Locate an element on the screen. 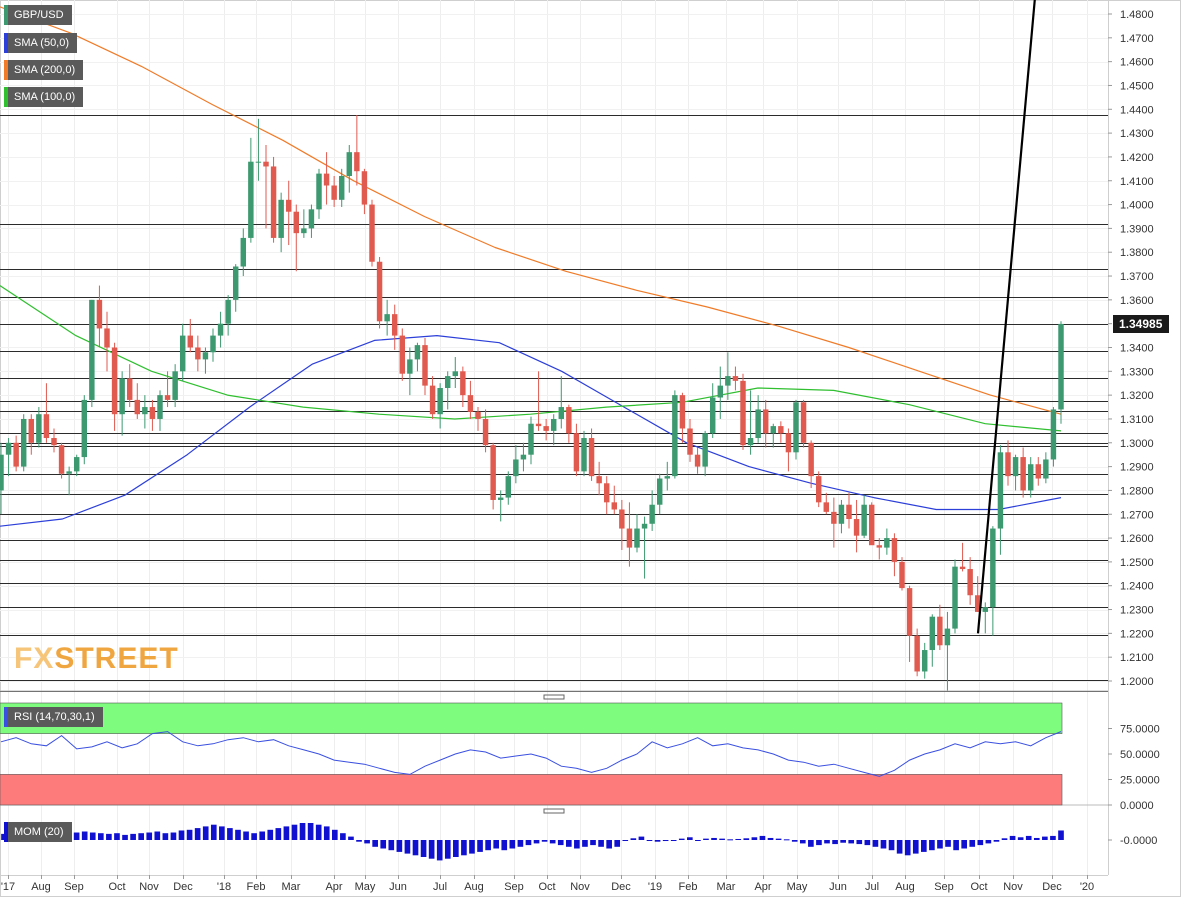  panel-resize-handle is located at coordinates (554, 811).